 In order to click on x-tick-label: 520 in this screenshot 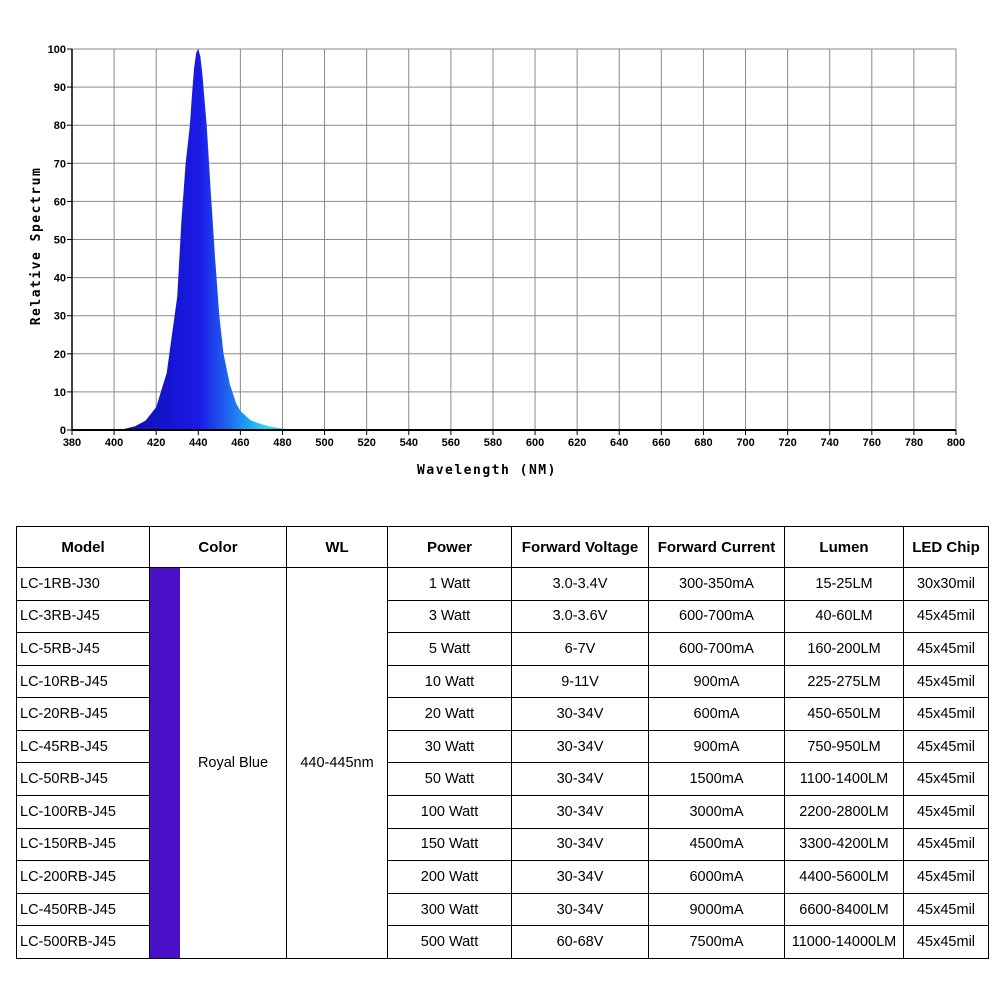, I will do `click(366, 443)`.